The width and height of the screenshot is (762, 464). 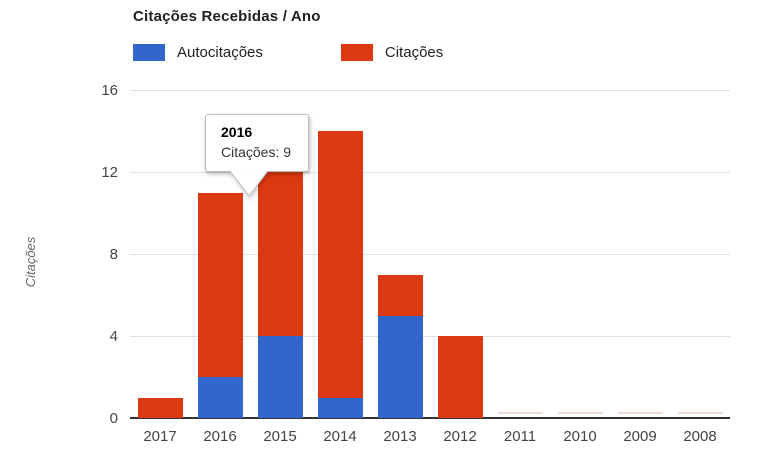 I want to click on zero-bar-2011, so click(x=520, y=413).